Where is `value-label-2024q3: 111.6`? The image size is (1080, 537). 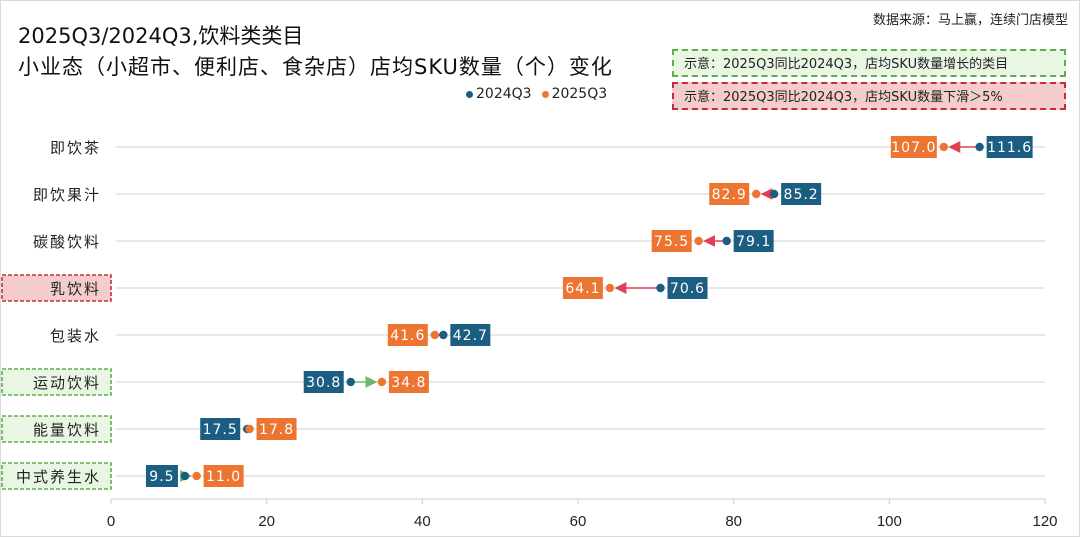
value-label-2024q3: 111.6 is located at coordinates (1009, 148).